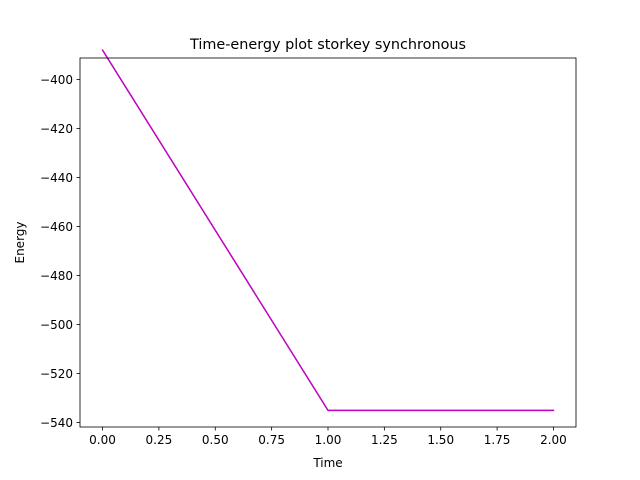 The height and width of the screenshot is (480, 640). Describe the element at coordinates (102, 440) in the screenshot. I see `x-tick-label: 0.00` at that location.